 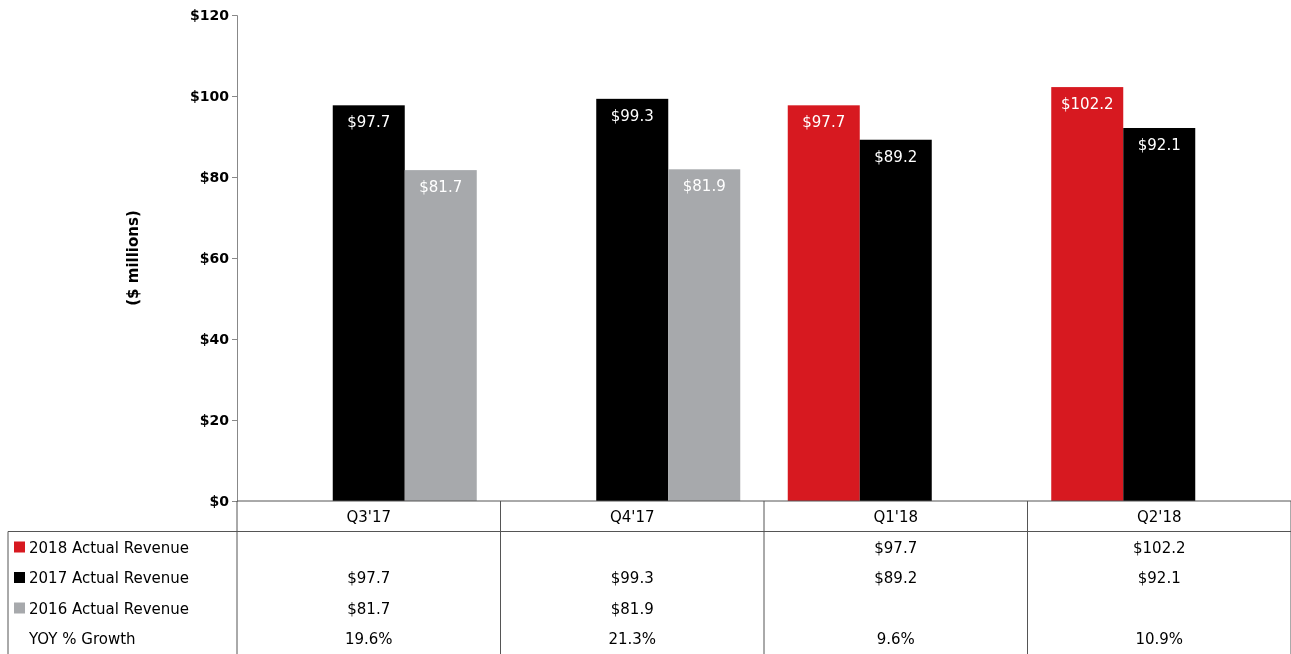 I want to click on data-label: $81.7, so click(x=369, y=608).